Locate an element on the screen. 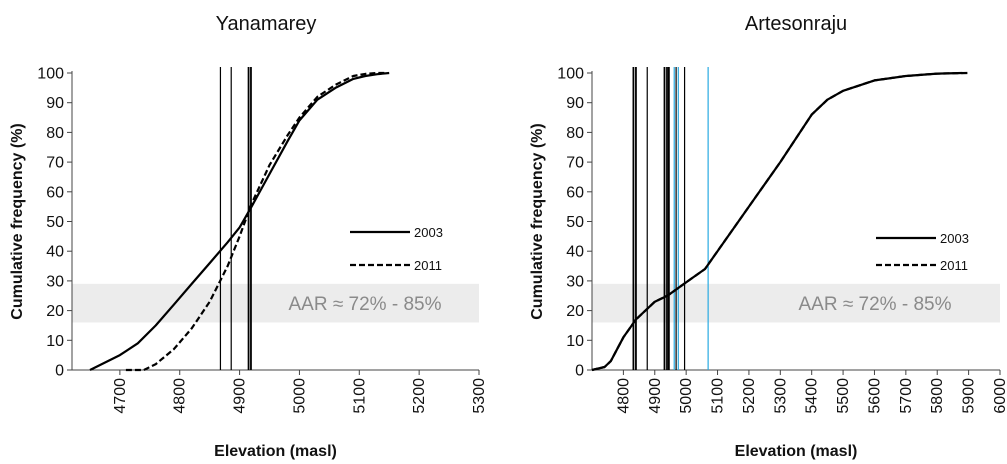 The width and height of the screenshot is (1007, 464). x-tick-label: 5700 is located at coordinates (906, 396).